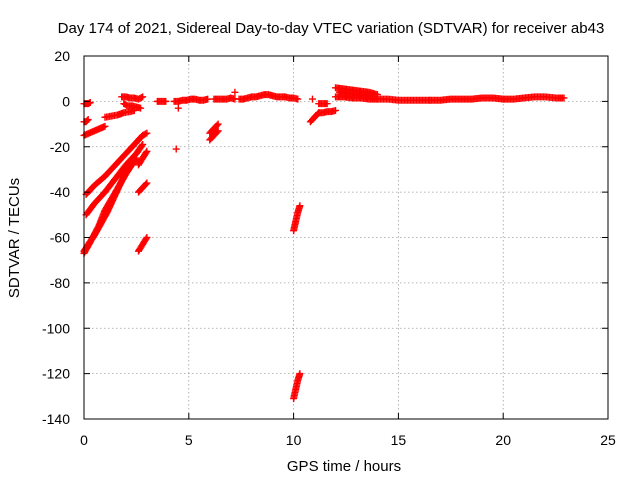 This screenshot has width=640, height=480. Describe the element at coordinates (84, 440) in the screenshot. I see `x-tick-label: 0` at that location.